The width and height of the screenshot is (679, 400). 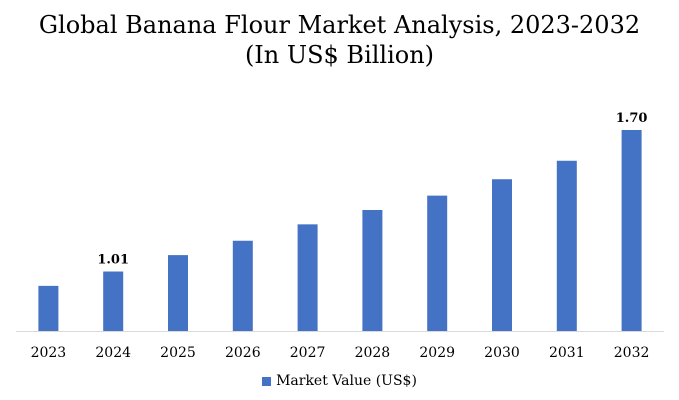 What do you see at coordinates (49, 353) in the screenshot?
I see `x-tick-label: 2023` at bounding box center [49, 353].